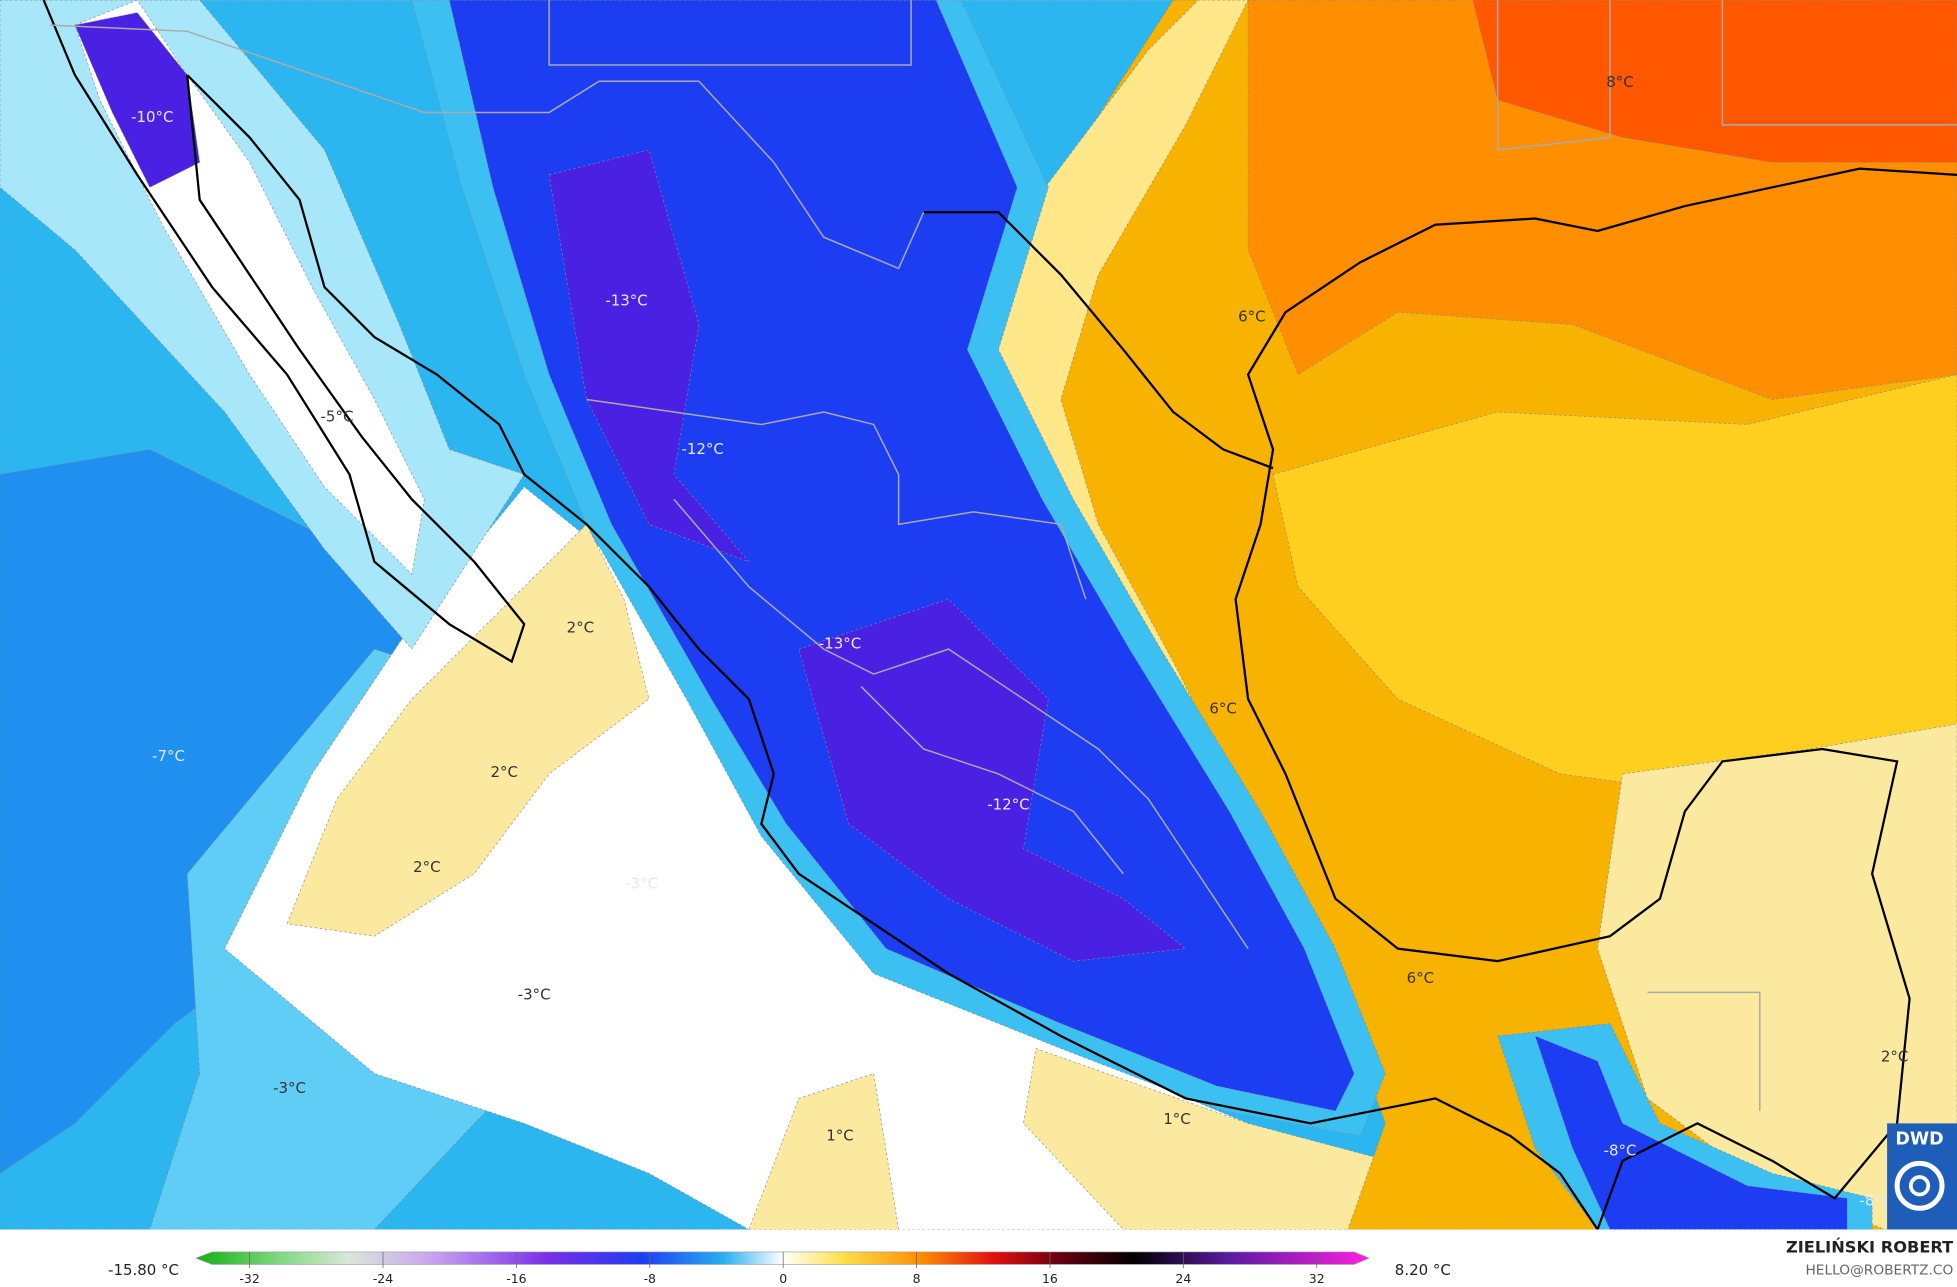  I want to click on colorbar-tick-label: 0, so click(783, 1278).